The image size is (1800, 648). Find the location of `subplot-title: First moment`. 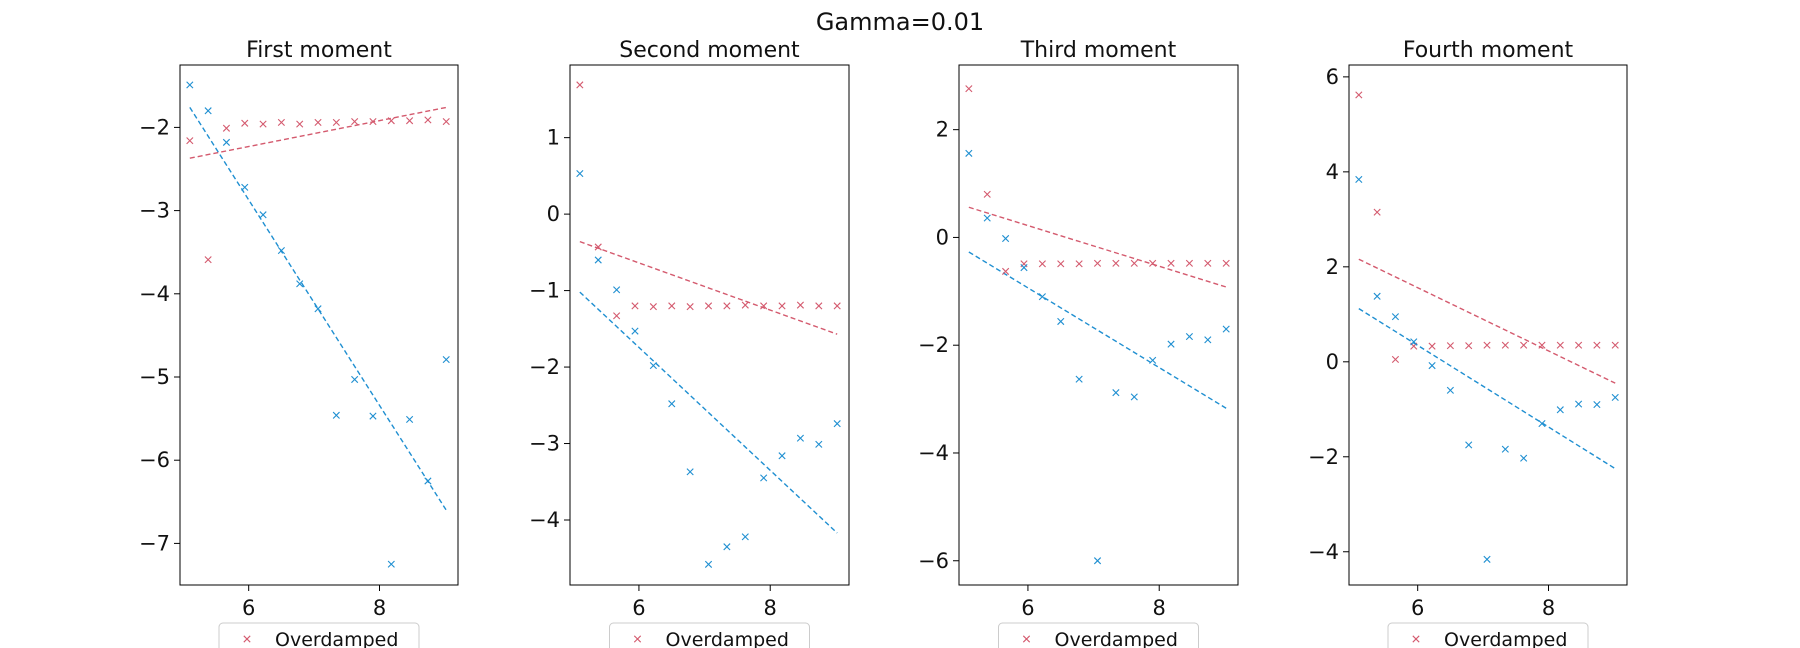

subplot-title: First moment is located at coordinates (319, 50).